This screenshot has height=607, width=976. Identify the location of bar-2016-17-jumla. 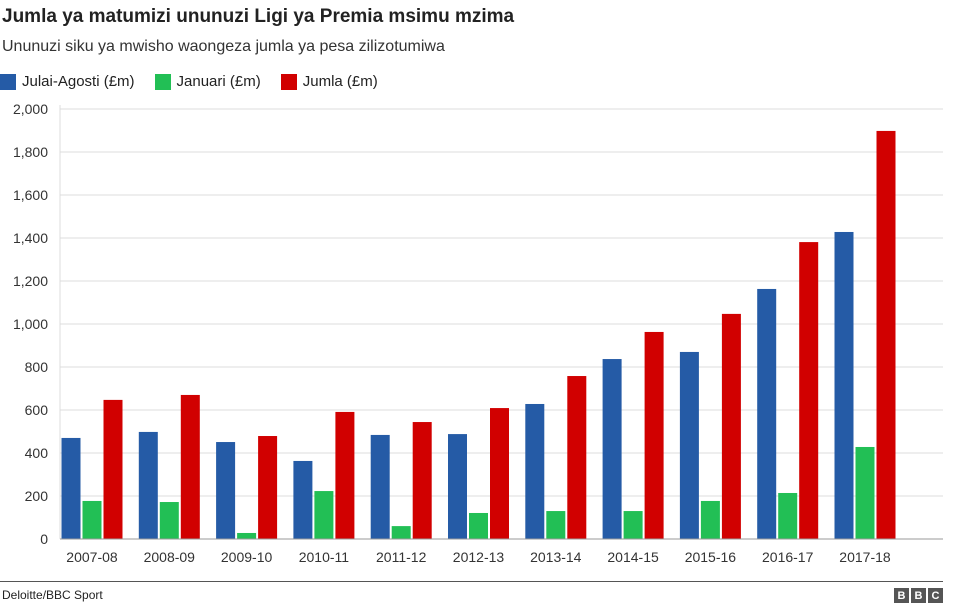
(809, 390).